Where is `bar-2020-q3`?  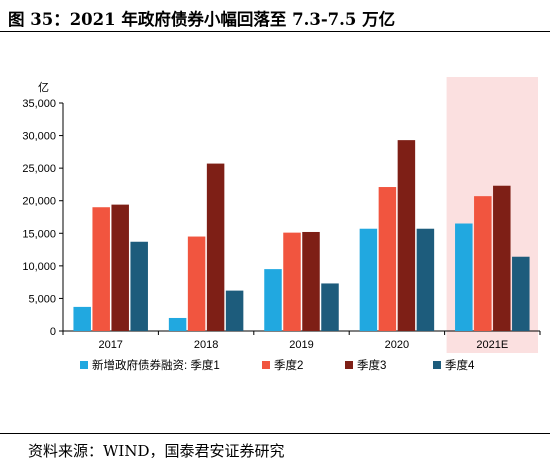
bar-2020-q3 is located at coordinates (406, 235).